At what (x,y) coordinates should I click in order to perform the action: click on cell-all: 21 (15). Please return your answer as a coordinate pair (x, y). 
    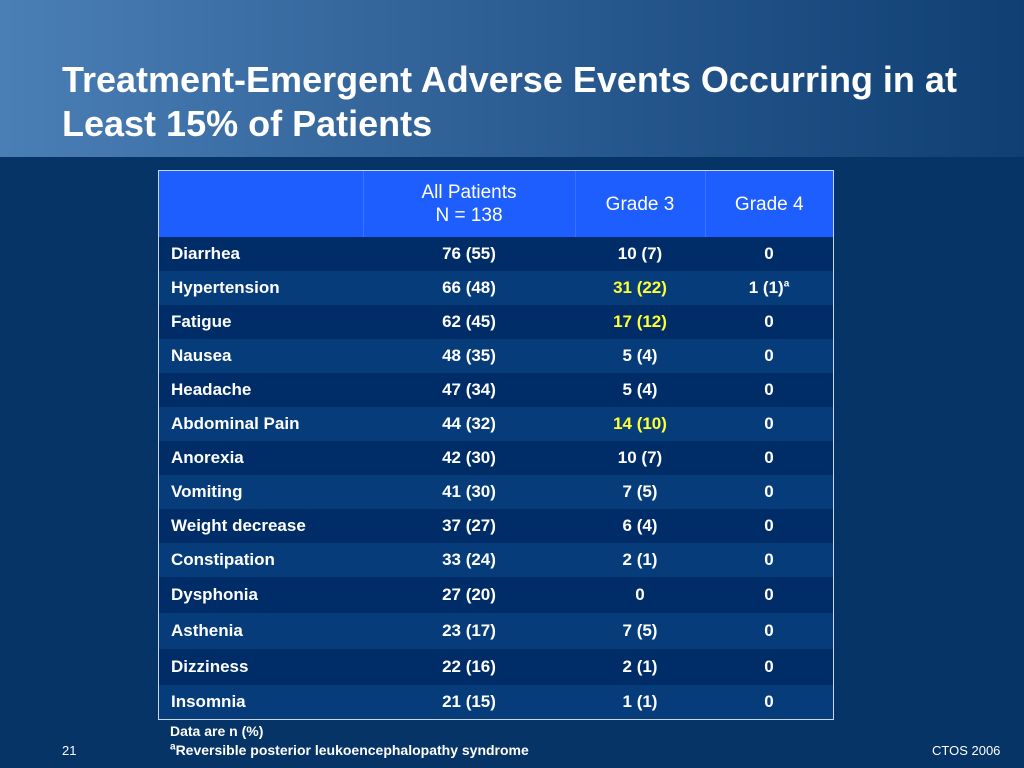
    Looking at the image, I should click on (469, 702).